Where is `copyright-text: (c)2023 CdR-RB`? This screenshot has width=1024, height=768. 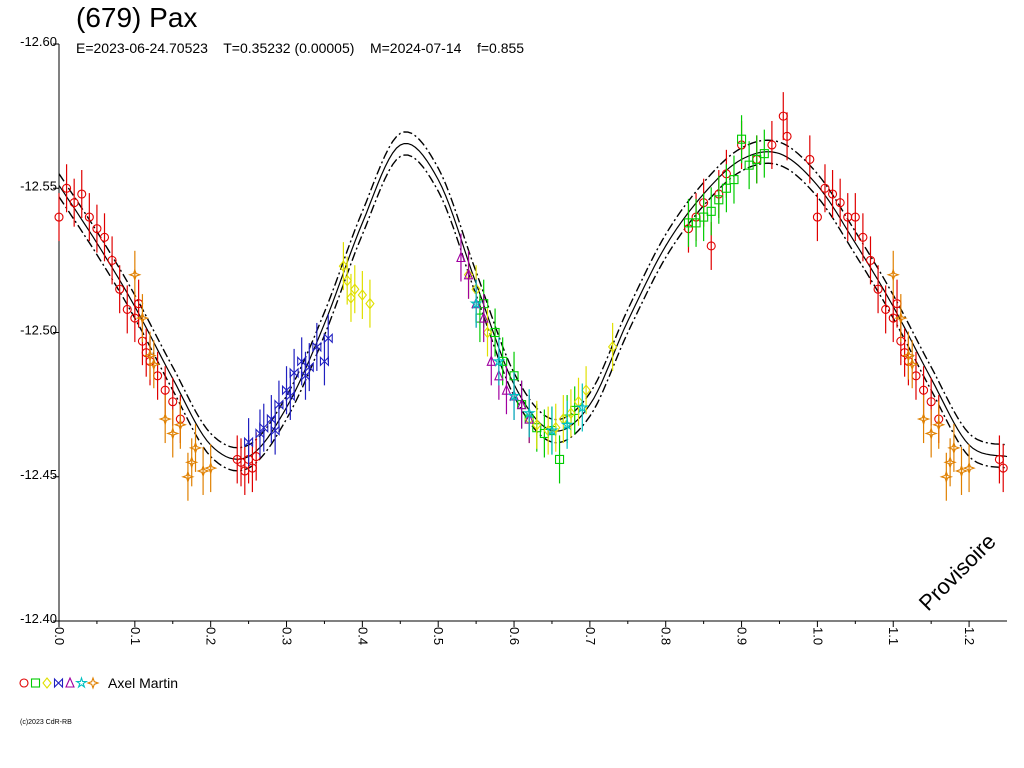
copyright-text: (c)2023 CdR-RB is located at coordinates (46, 722).